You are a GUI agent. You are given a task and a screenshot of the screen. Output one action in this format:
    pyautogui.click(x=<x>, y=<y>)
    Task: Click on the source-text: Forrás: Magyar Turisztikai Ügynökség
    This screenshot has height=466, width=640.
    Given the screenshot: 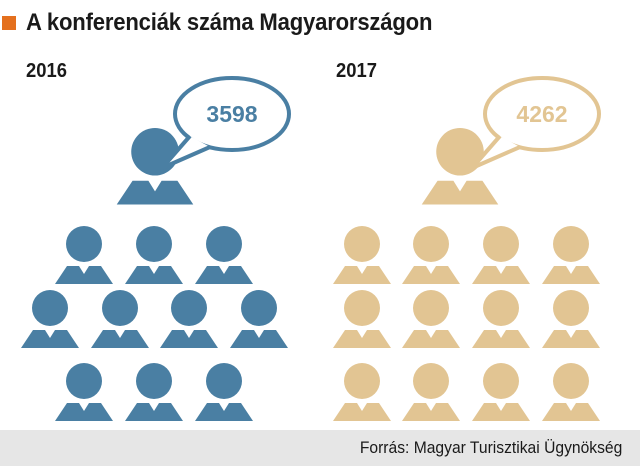 What is the action you would take?
    pyautogui.click(x=490, y=447)
    